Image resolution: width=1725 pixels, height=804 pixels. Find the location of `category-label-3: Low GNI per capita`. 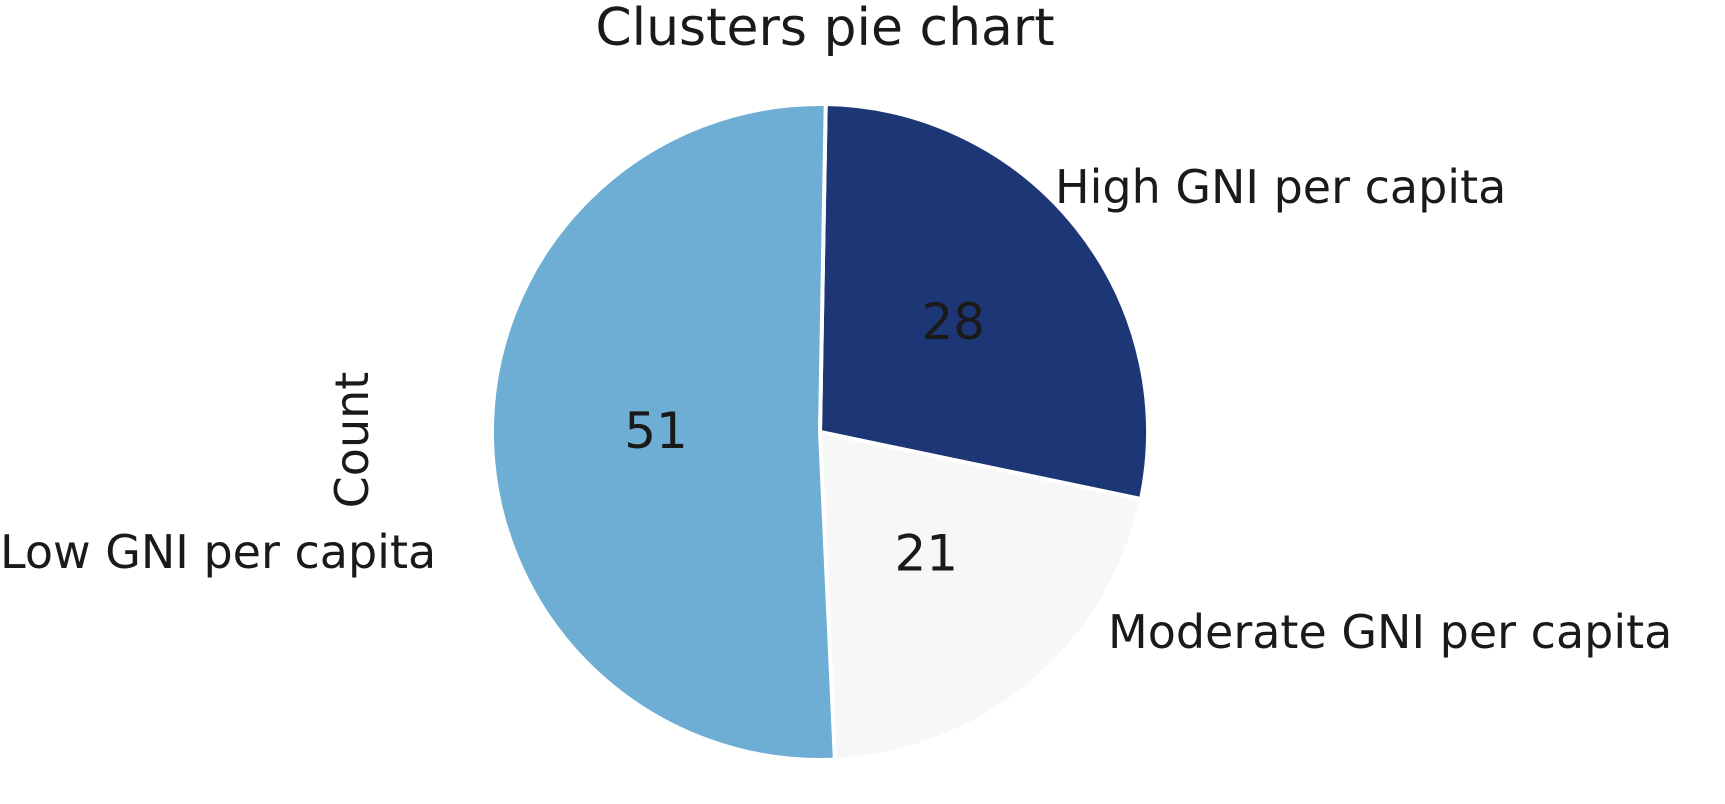

category-label-3: Low GNI per capita is located at coordinates (218, 552).